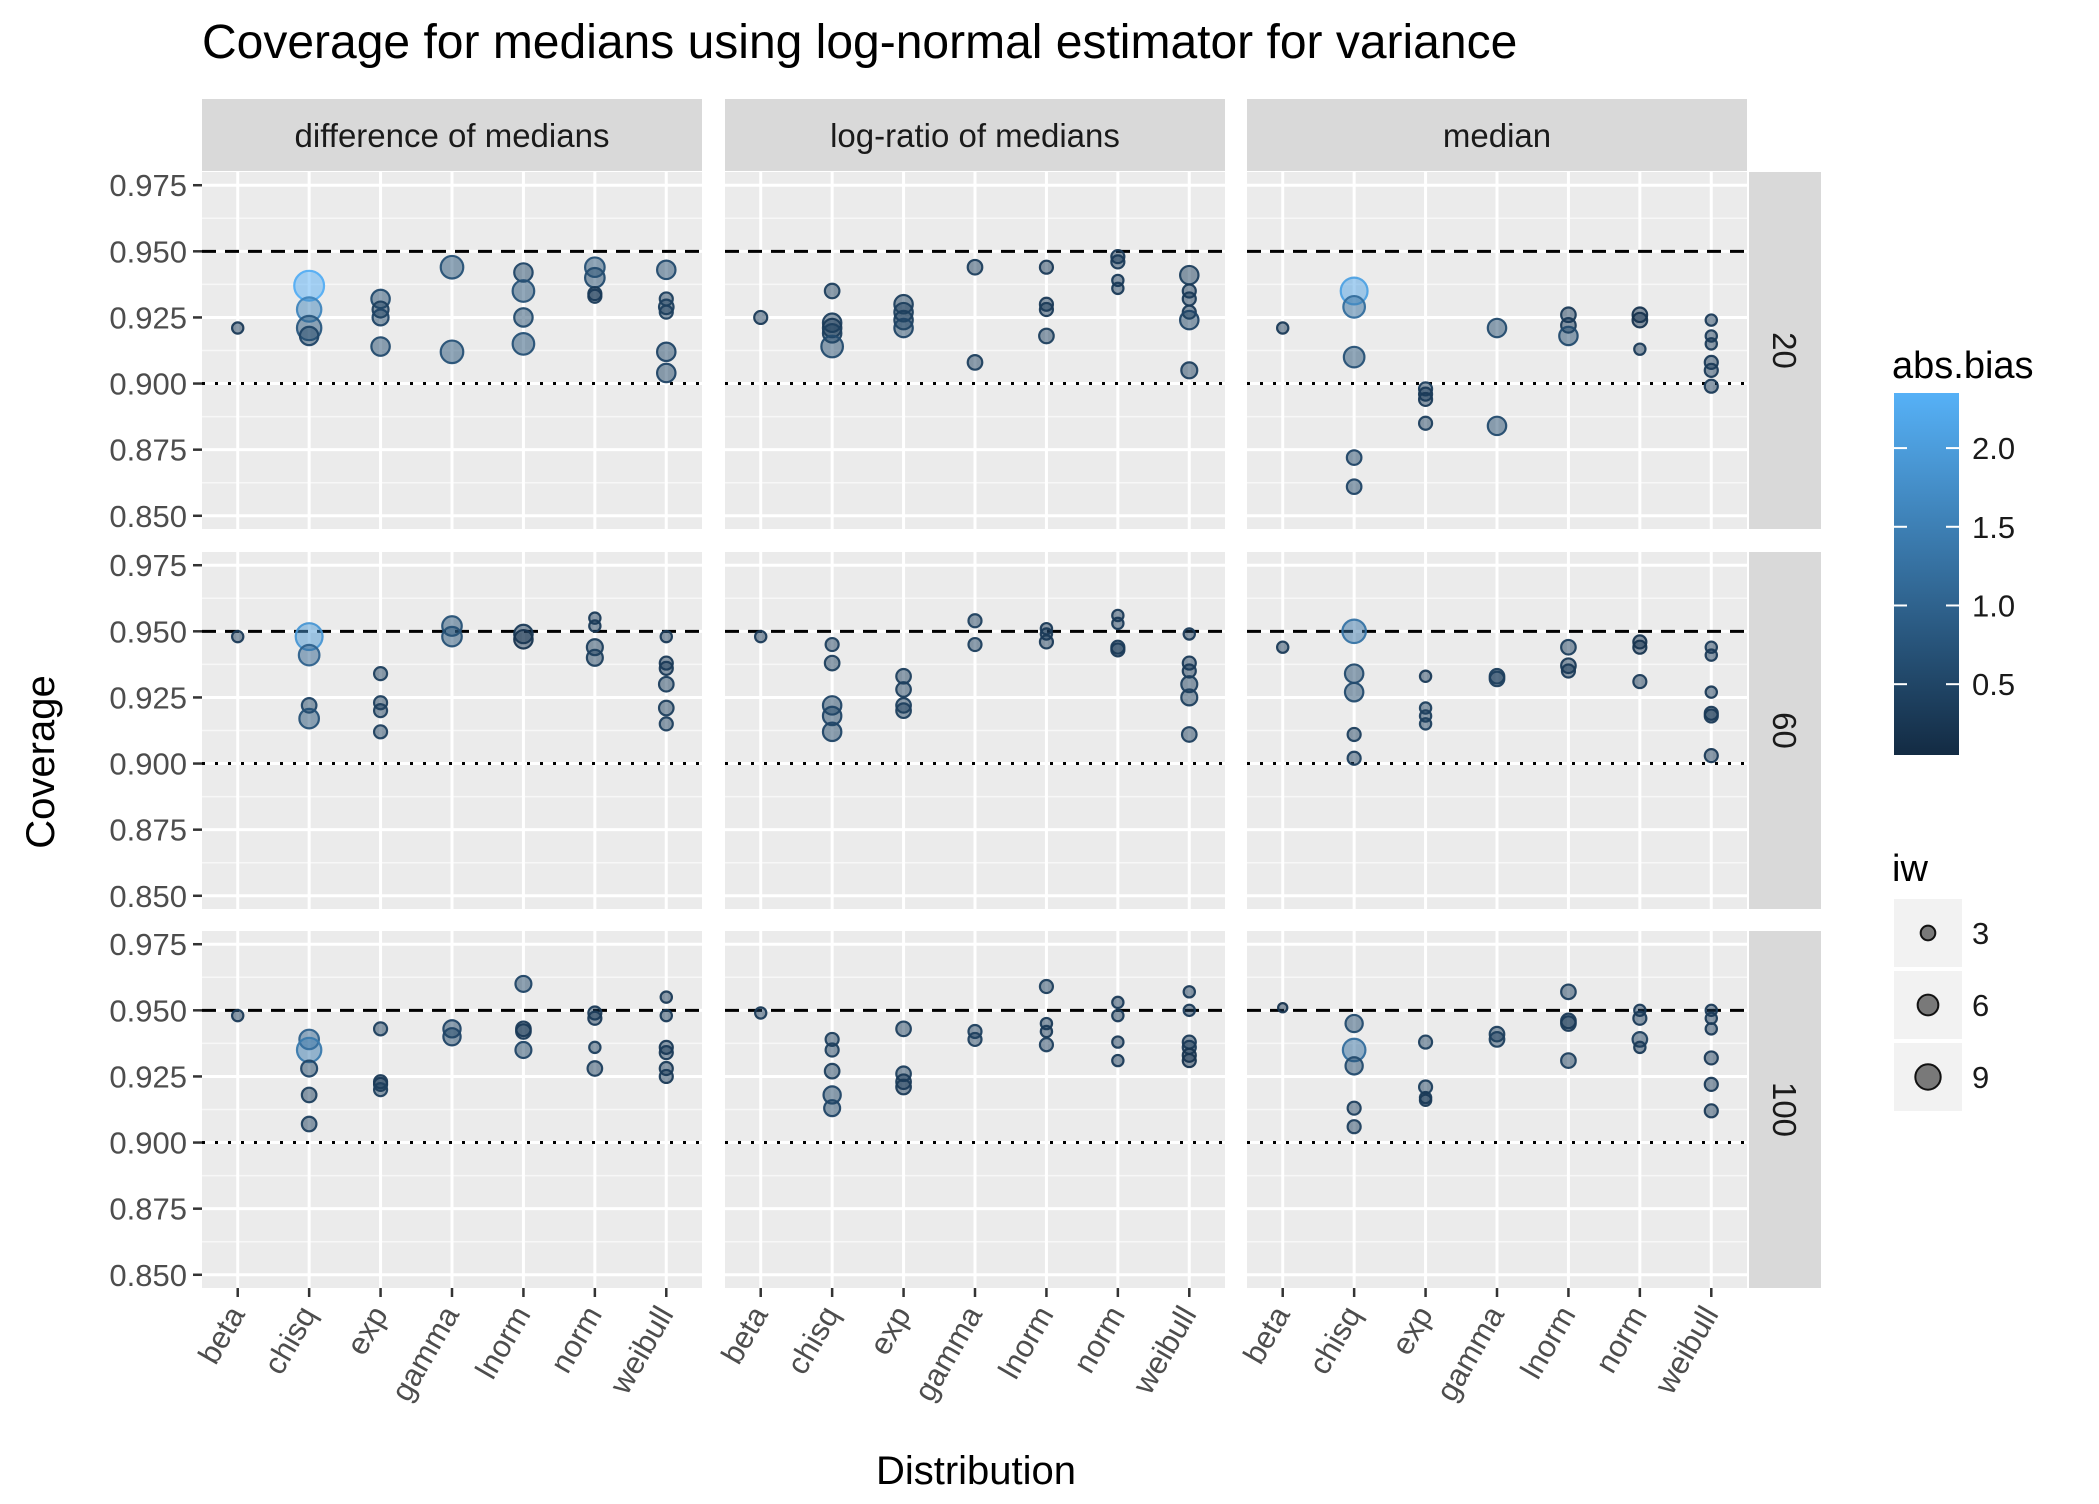  I want to click on size-legend-title: iw, so click(1910, 869).